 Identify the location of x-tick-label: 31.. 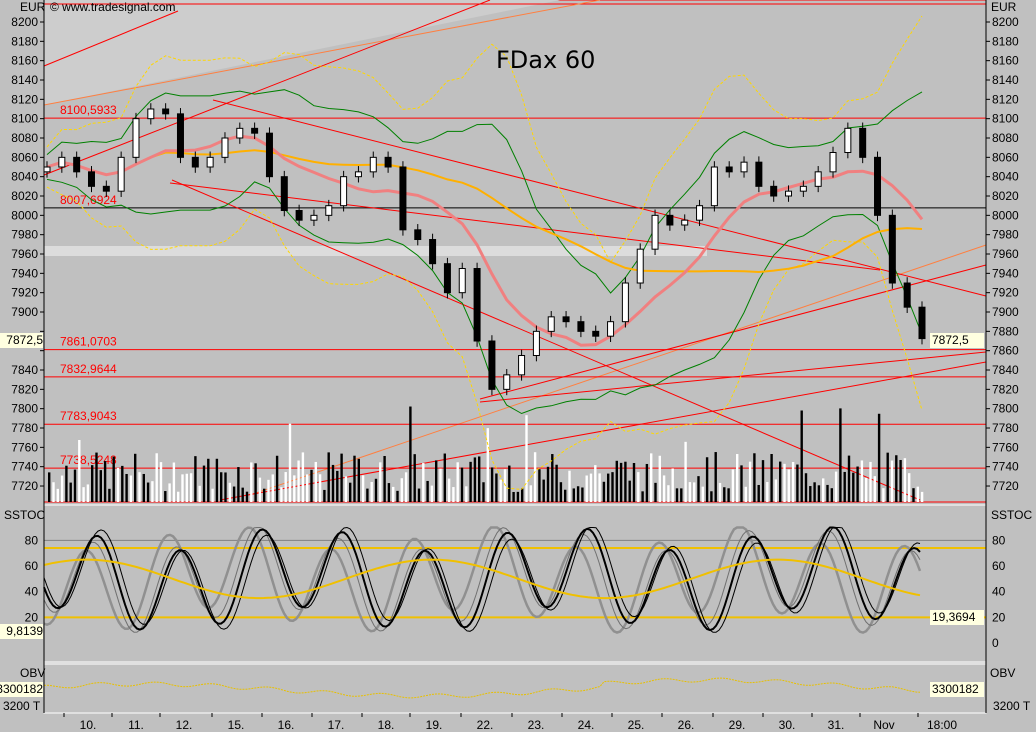
(836, 725).